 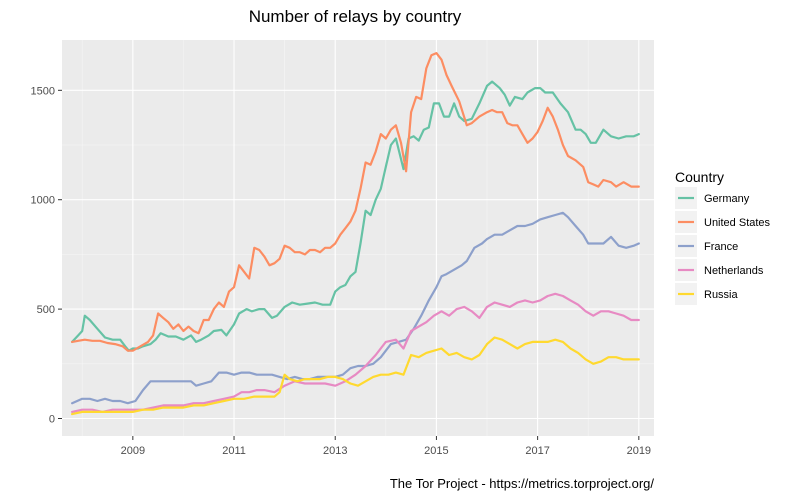 What do you see at coordinates (234, 451) in the screenshot?
I see `x-tick-label: 2011` at bounding box center [234, 451].